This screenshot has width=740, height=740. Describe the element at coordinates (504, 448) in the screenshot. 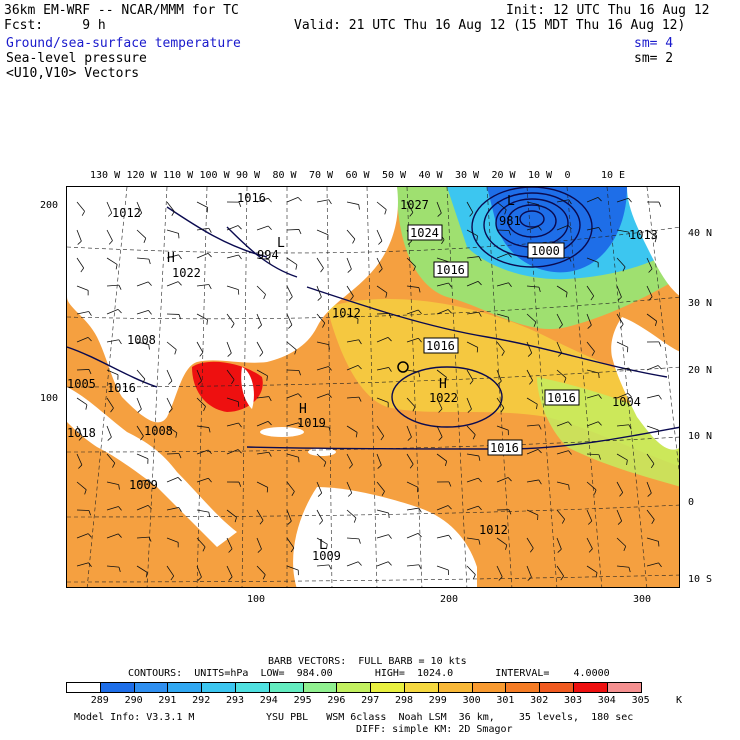

I see `label-1016-d: 1016` at that location.